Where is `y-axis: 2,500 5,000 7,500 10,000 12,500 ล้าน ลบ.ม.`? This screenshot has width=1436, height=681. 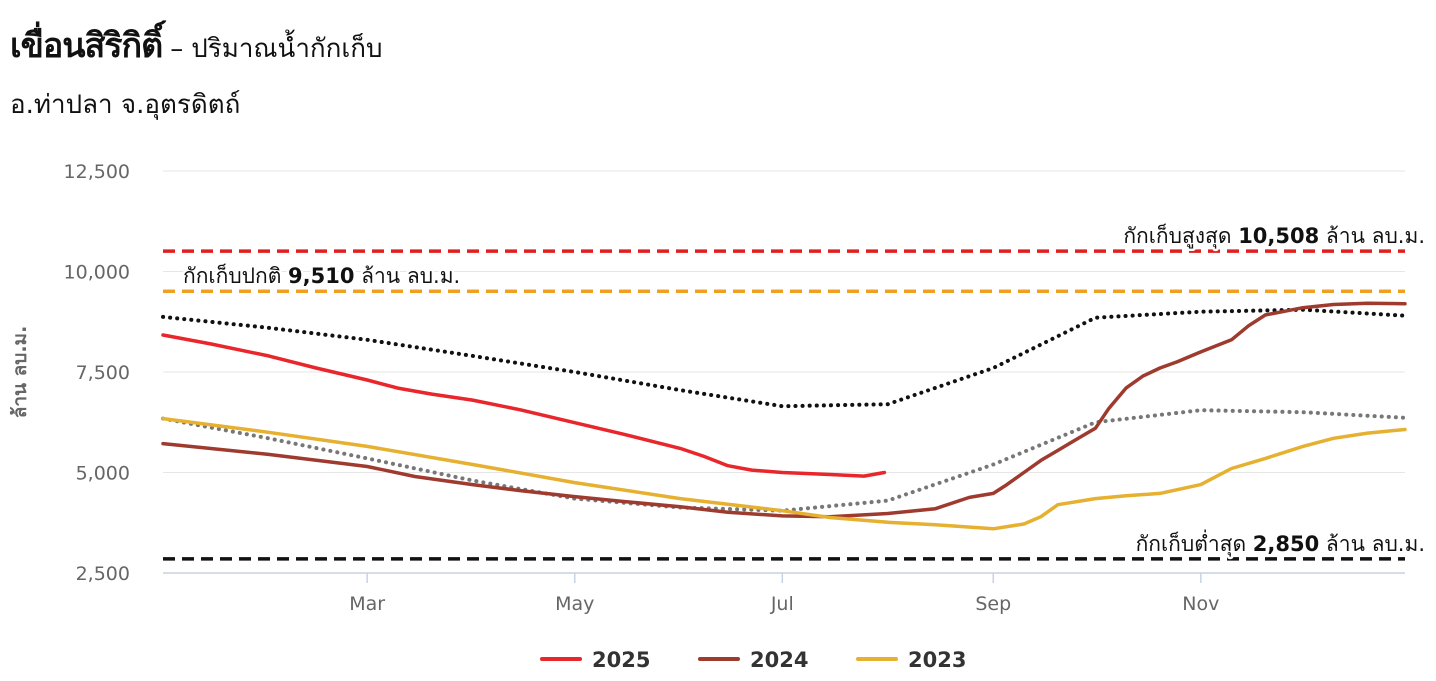
y-axis: 2,500 5,000 7,500 10,000 12,500 ล้าน ลบ.ม. is located at coordinates (69, 373).